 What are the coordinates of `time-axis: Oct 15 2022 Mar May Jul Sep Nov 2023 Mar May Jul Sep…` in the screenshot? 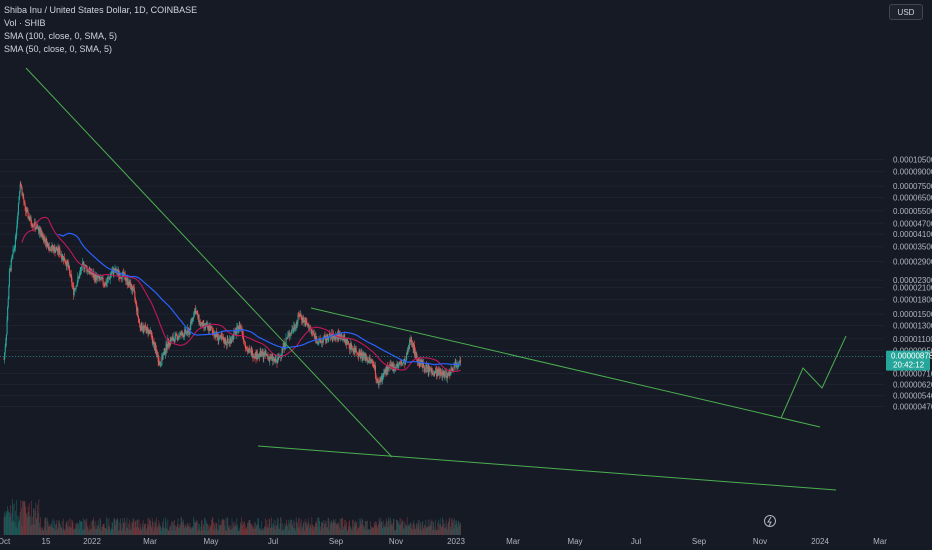 It's located at (443, 541).